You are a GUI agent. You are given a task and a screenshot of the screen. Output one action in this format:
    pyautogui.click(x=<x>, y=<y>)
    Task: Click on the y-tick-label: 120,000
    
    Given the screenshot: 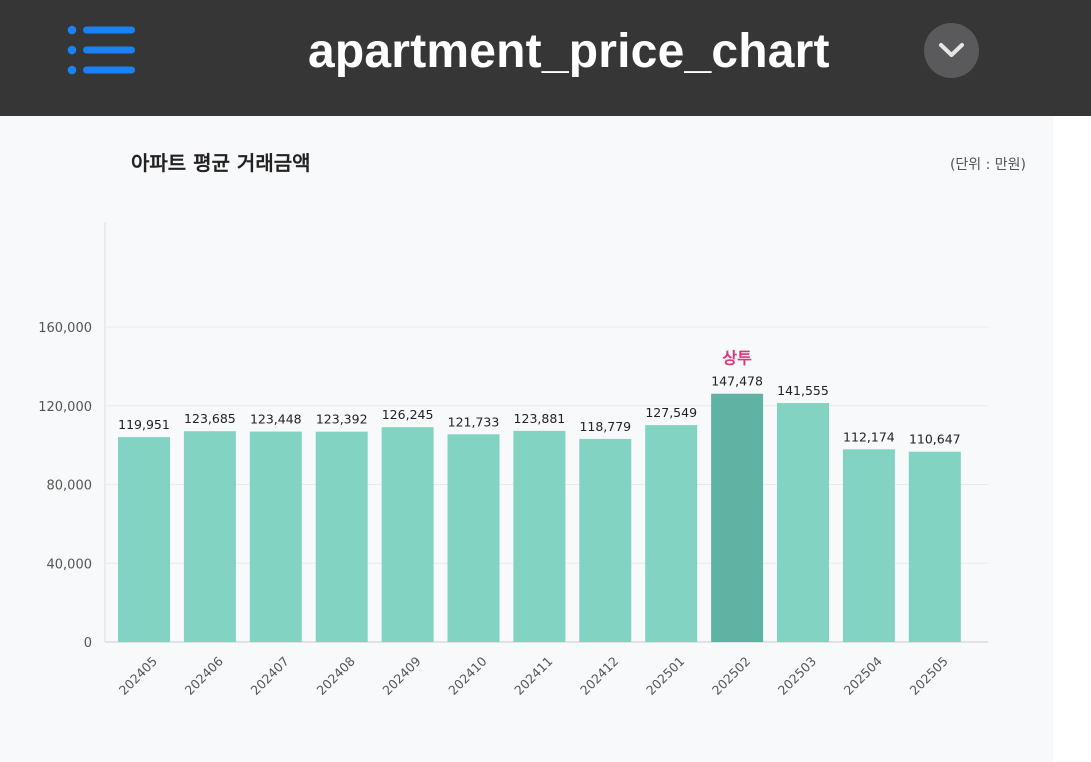 What is the action you would take?
    pyautogui.click(x=65, y=407)
    